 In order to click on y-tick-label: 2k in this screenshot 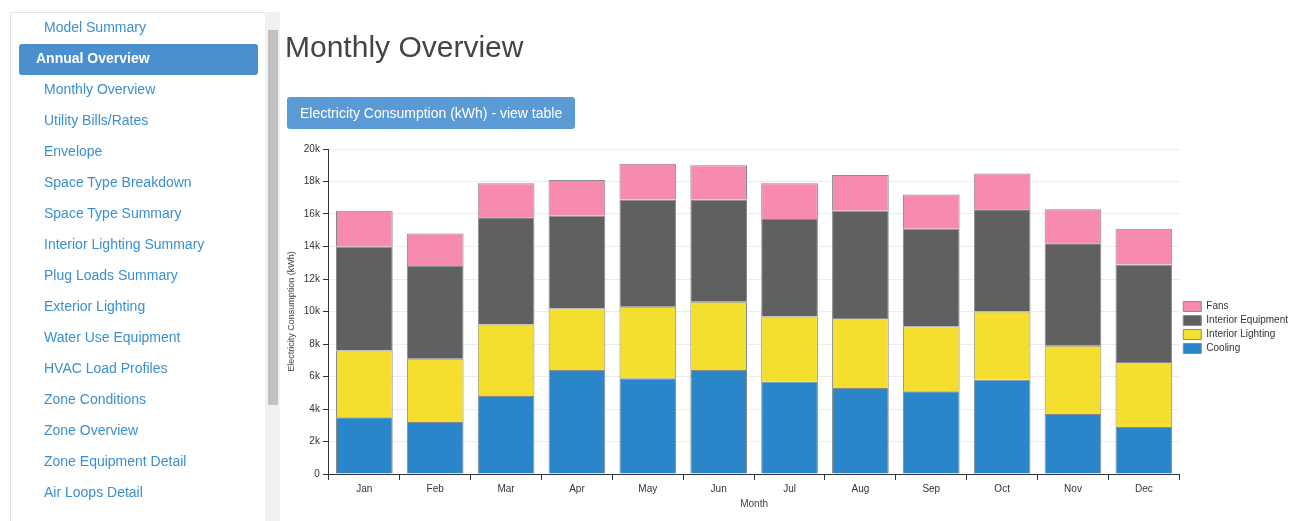, I will do `click(315, 441)`.